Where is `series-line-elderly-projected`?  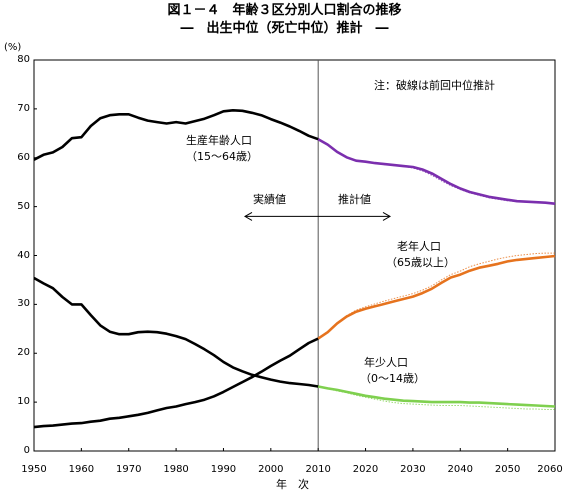
series-line-elderly-projected is located at coordinates (436, 297).